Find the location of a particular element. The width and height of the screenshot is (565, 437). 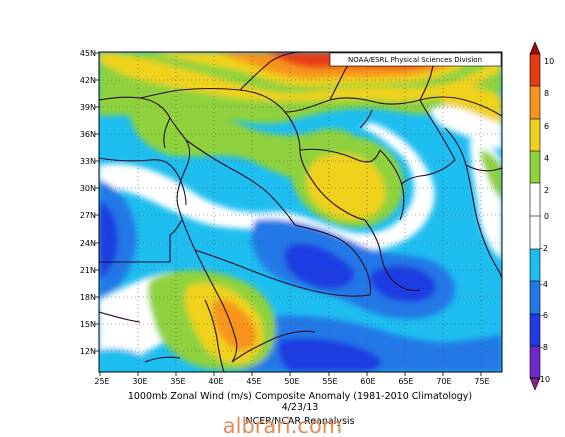

colorbar-label: 2 is located at coordinates (546, 190).